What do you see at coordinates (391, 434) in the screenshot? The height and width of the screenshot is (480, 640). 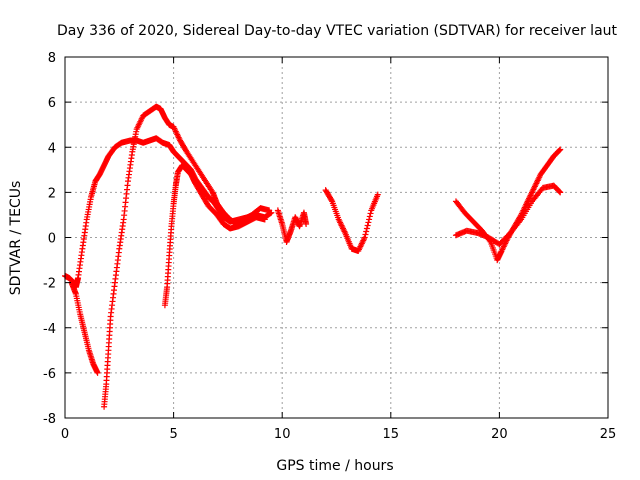 I see `x-tick-label: 15` at bounding box center [391, 434].